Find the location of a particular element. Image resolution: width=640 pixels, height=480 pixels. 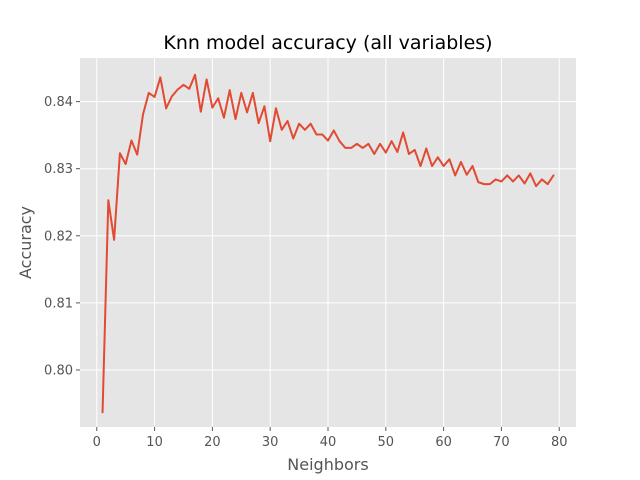

y-tick-label: 0.83 is located at coordinates (58, 169).